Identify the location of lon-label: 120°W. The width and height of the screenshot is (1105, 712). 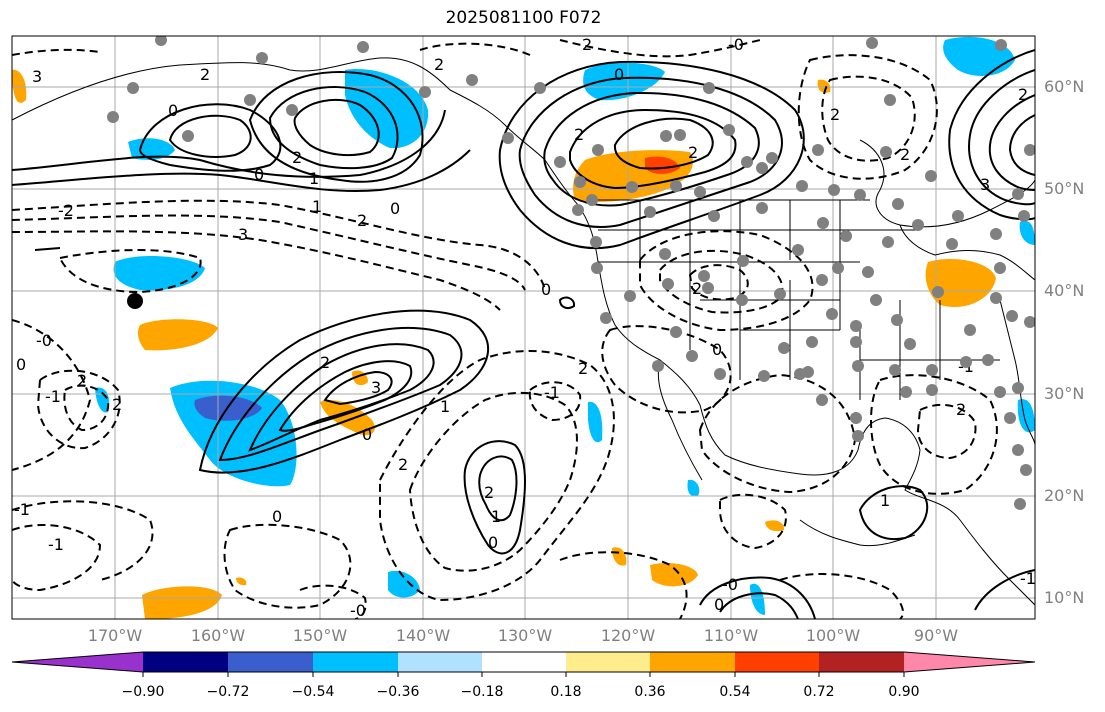
(628, 635).